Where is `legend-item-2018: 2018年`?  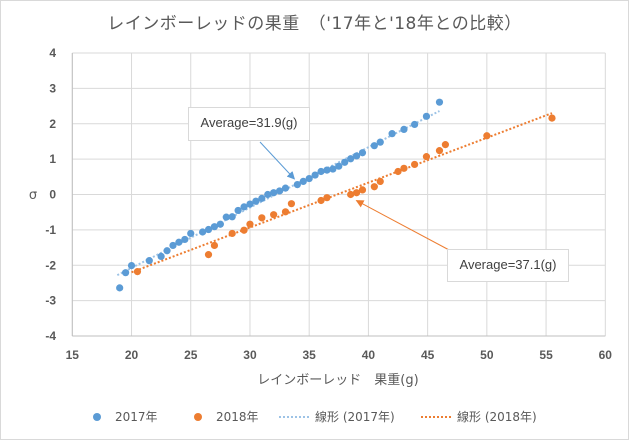
legend-item-2018: 2018年 is located at coordinates (226, 416).